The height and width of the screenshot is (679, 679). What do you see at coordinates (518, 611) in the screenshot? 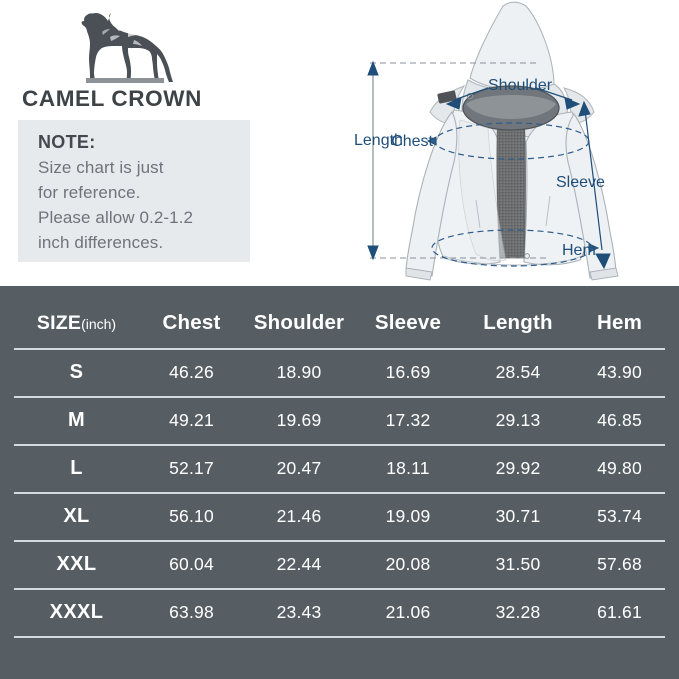
I see `cell-length: 32.28` at bounding box center [518, 611].